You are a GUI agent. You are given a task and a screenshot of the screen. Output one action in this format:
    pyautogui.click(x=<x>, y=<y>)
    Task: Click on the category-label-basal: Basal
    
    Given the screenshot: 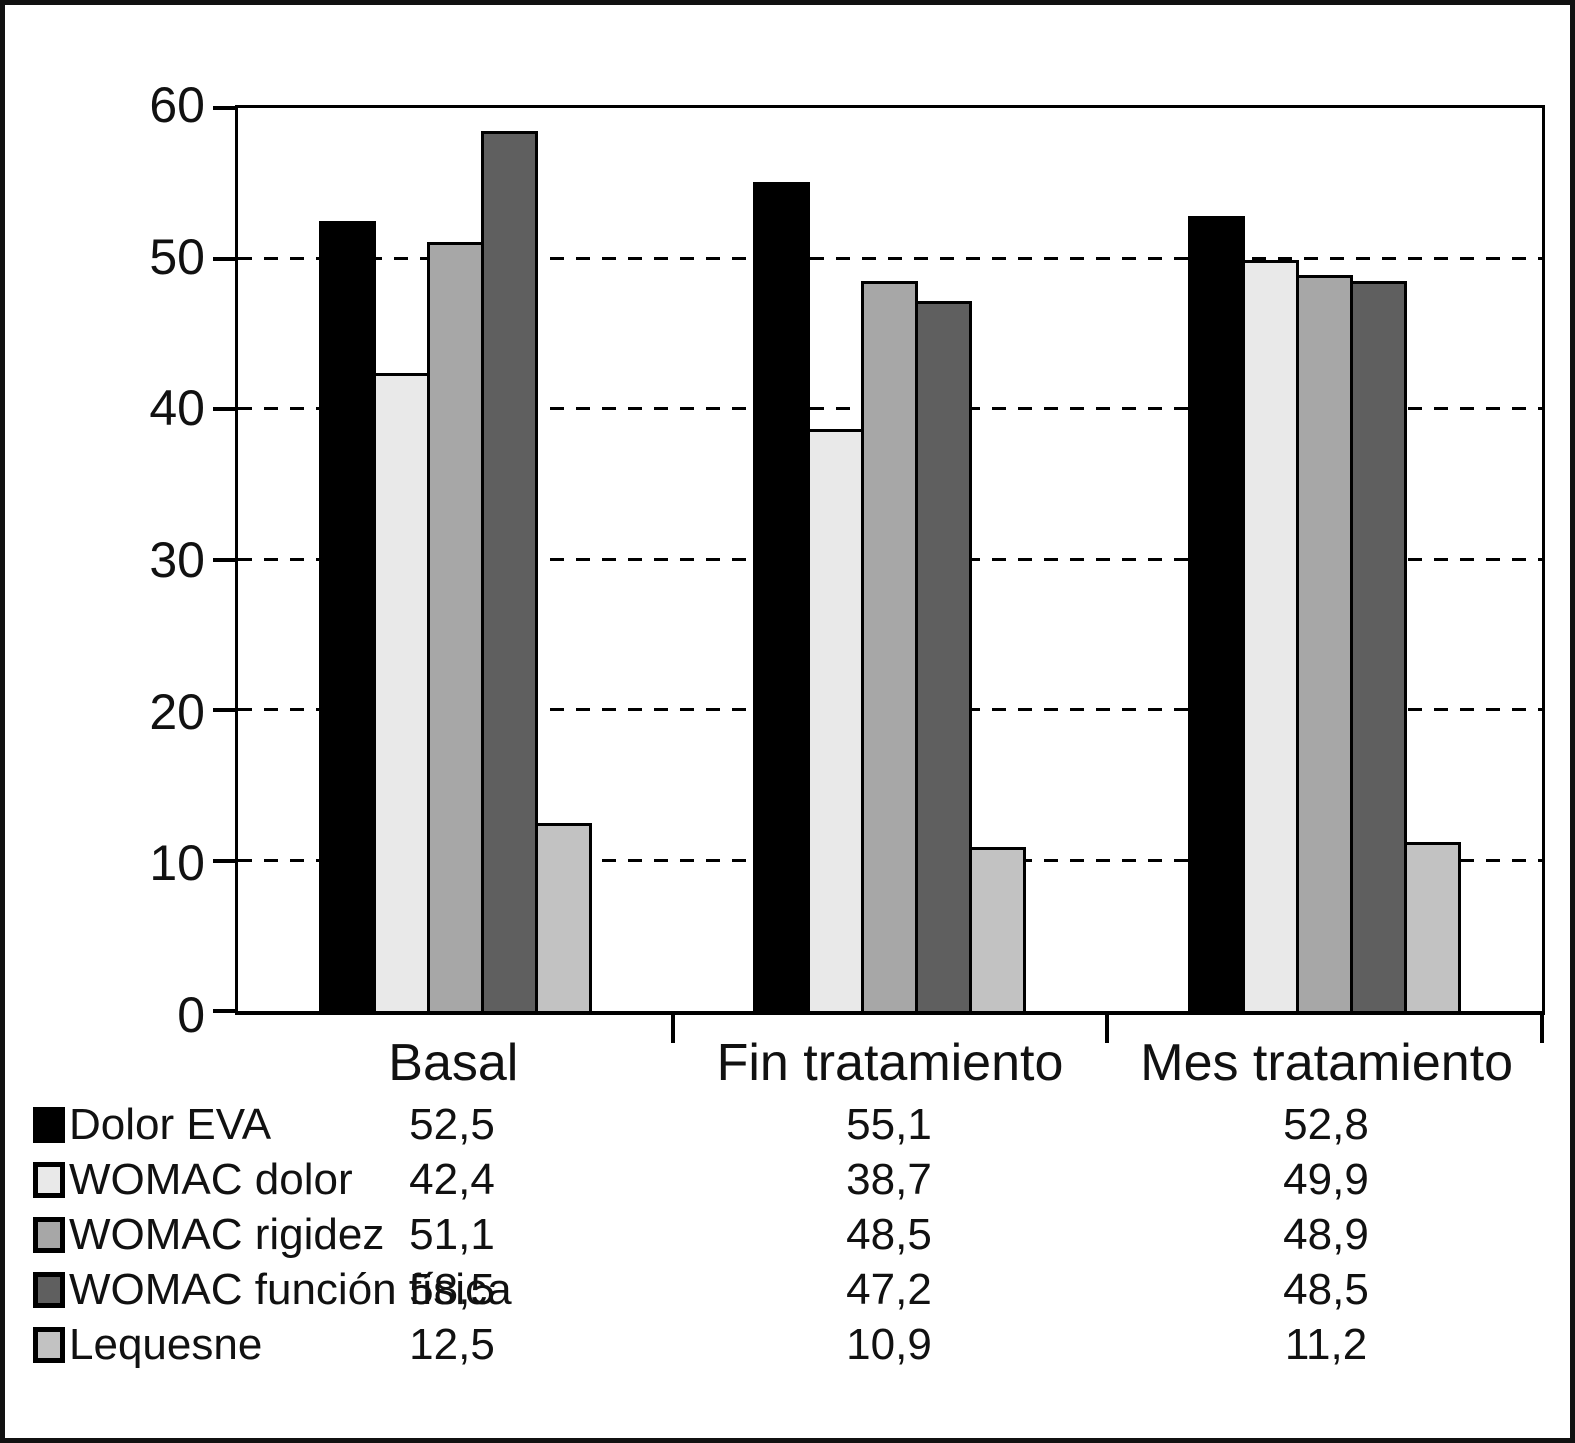 What is the action you would take?
    pyautogui.click(x=453, y=1063)
    